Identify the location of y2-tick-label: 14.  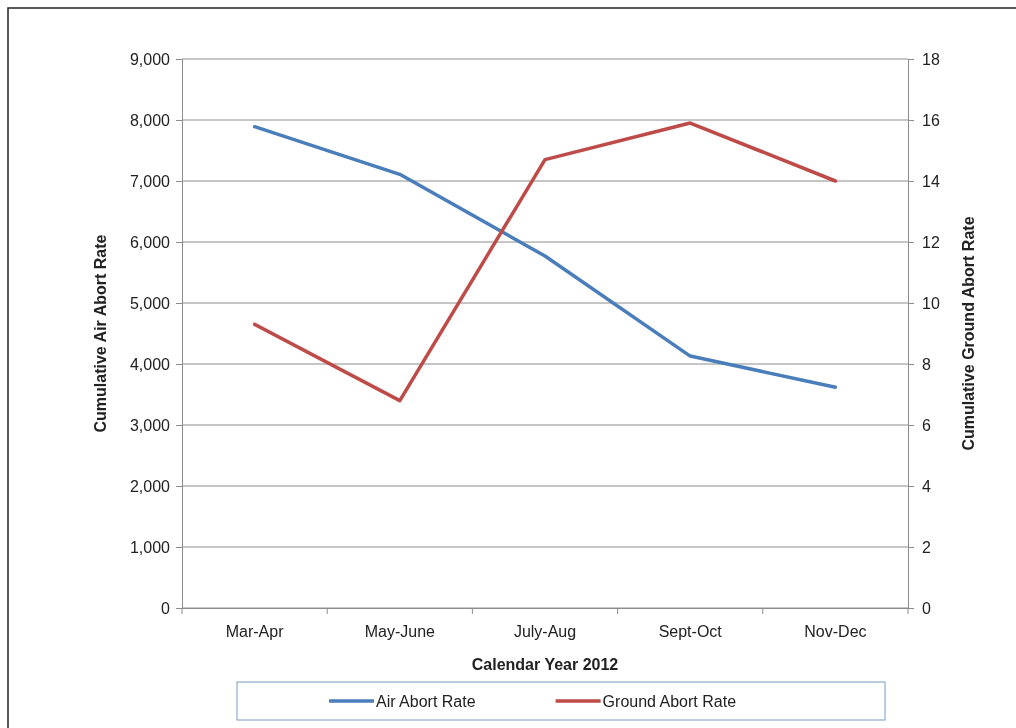
(931, 181).